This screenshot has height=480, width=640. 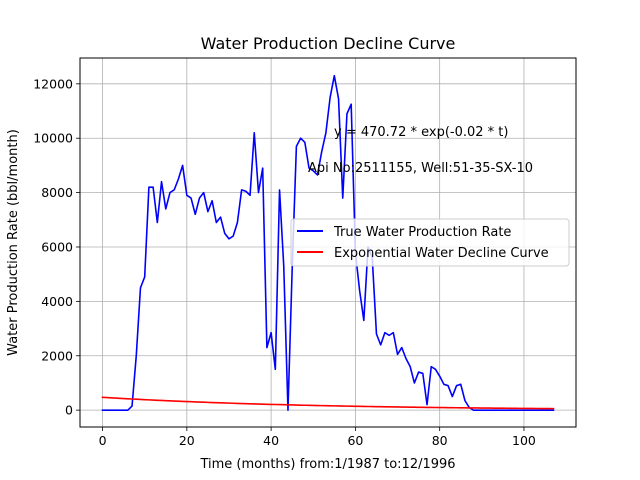 I want to click on equation-annotation: y = 470.72 * exp(-0.02 * t), so click(x=421, y=132).